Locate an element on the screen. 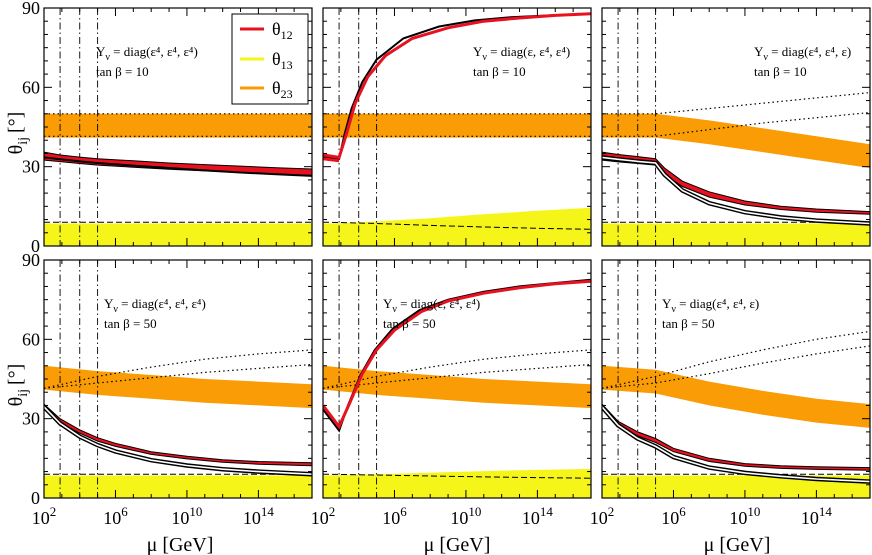 The height and width of the screenshot is (555, 872). theta12-black-curve-outer is located at coordinates (736, 190).